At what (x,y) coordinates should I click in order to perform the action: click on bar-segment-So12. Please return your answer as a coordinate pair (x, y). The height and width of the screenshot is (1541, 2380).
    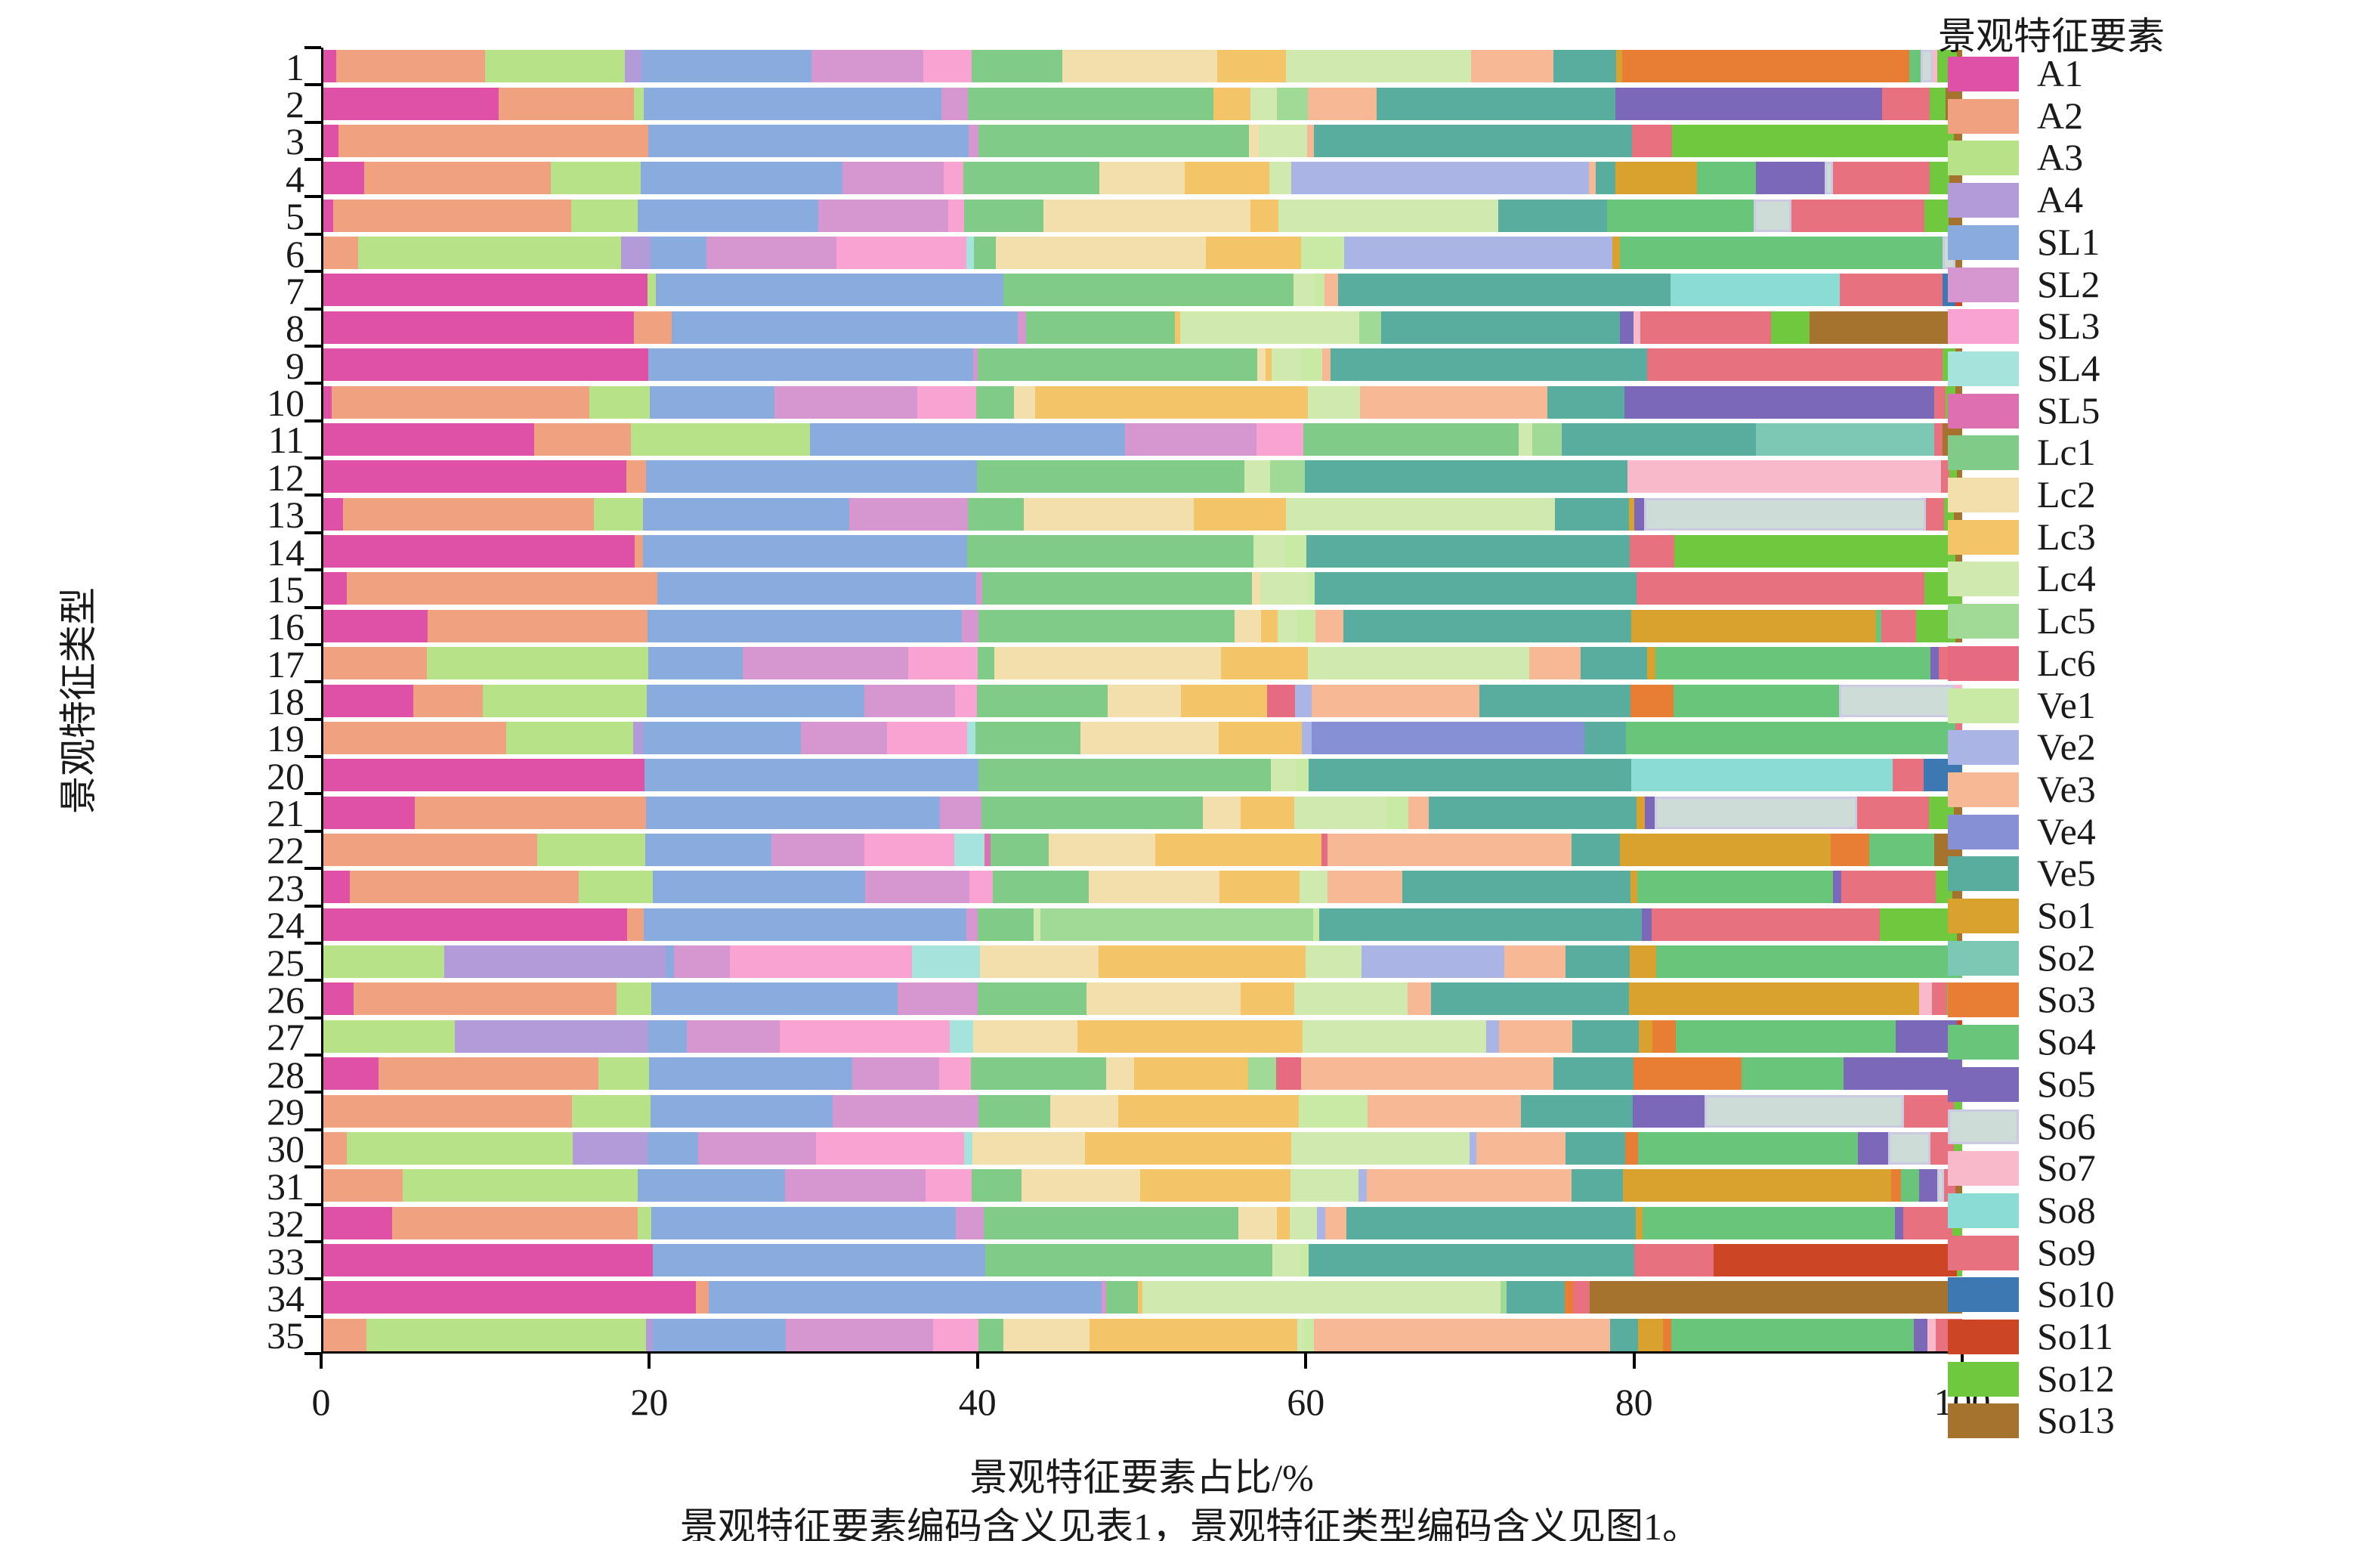
    Looking at the image, I should click on (1957, 1148).